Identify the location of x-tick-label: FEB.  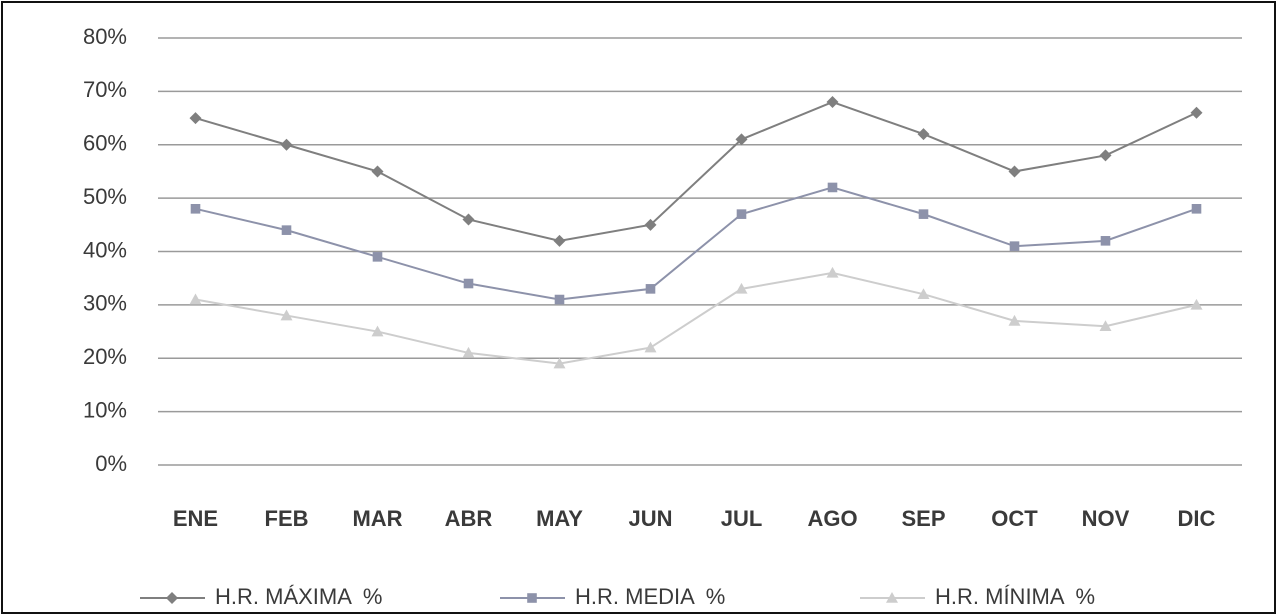
(287, 518).